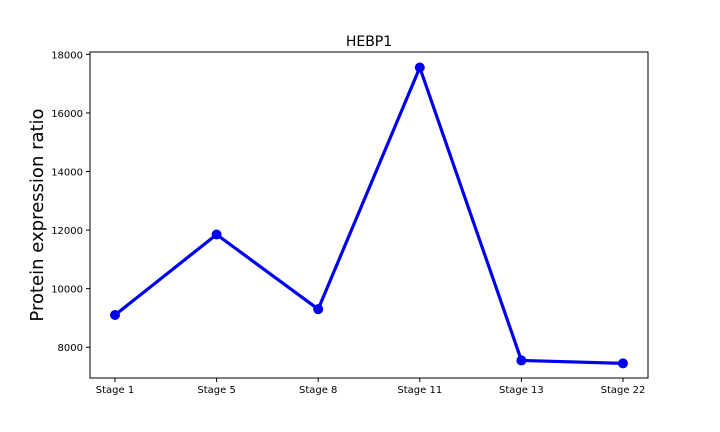  What do you see at coordinates (419, 390) in the screenshot?
I see `x-tick-label: Stage 11` at bounding box center [419, 390].